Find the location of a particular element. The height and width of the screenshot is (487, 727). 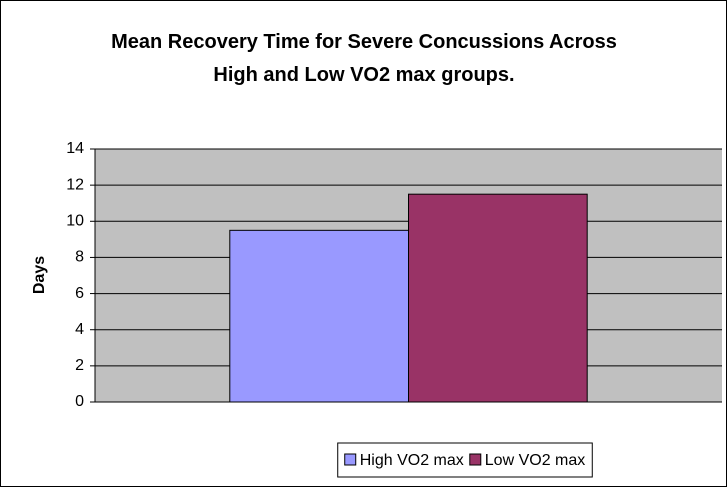

y-tick-label: 0 is located at coordinates (79, 401).